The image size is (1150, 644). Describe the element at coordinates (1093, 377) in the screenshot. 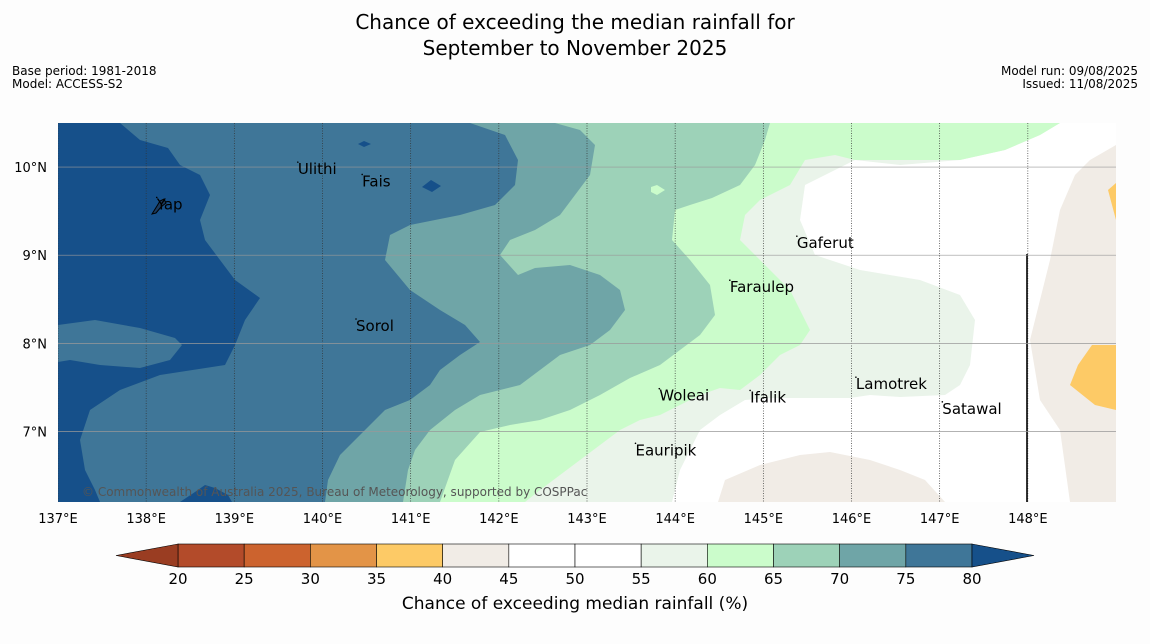

I see `region-35-40-a` at that location.